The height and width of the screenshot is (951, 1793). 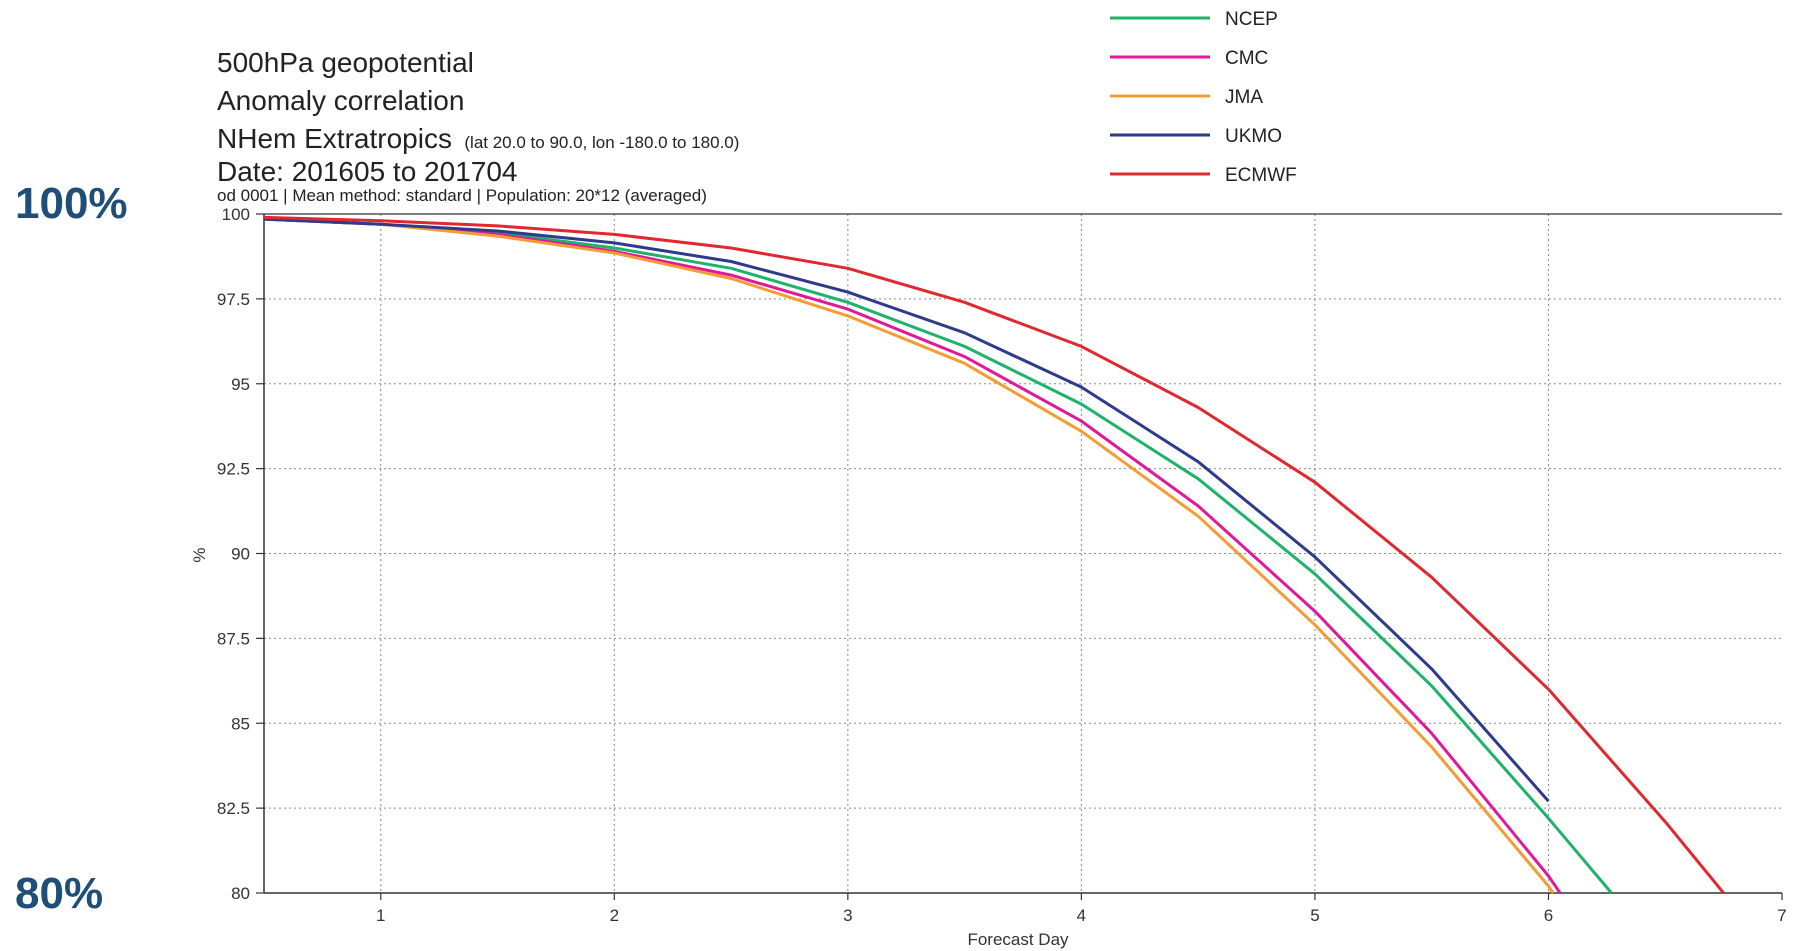 I want to click on legend-label-ukmo: UKMO, so click(x=1253, y=136).